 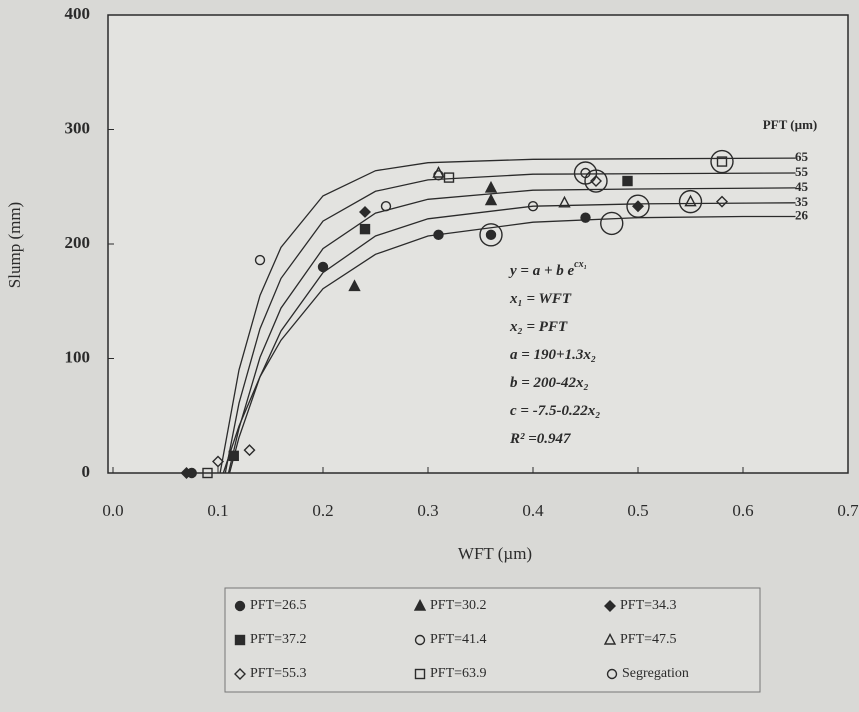 I want to click on equation-line: c = -7.5-0.22x₂, so click(x=555, y=411).